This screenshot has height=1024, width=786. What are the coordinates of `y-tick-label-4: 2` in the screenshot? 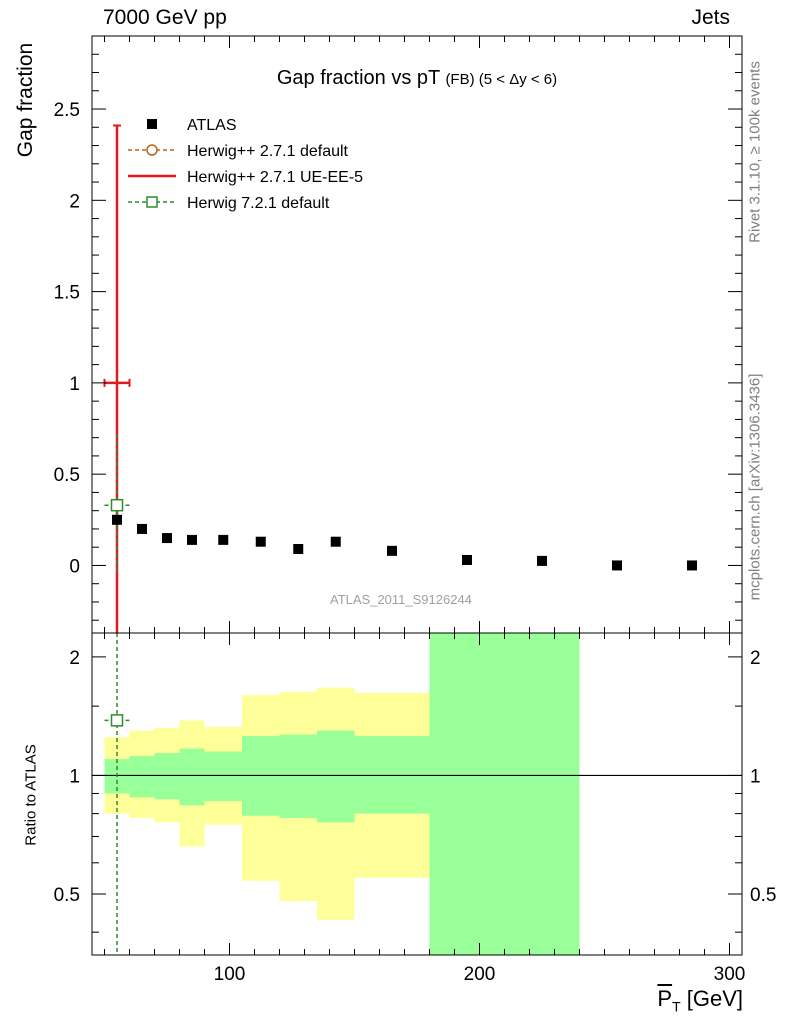 It's located at (74, 201).